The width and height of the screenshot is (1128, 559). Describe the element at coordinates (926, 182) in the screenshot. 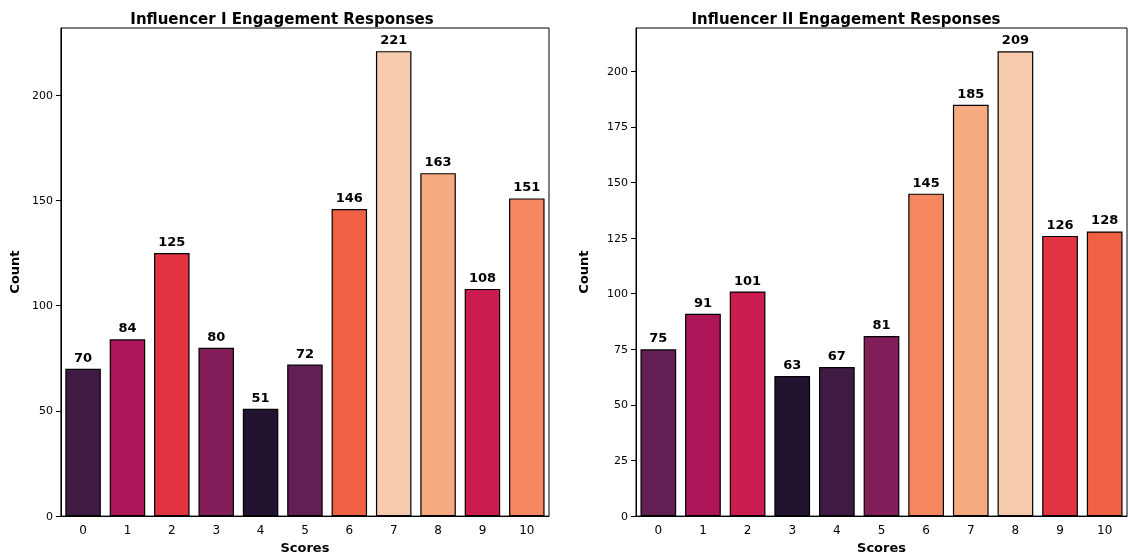

I see `data-label: 145` at that location.